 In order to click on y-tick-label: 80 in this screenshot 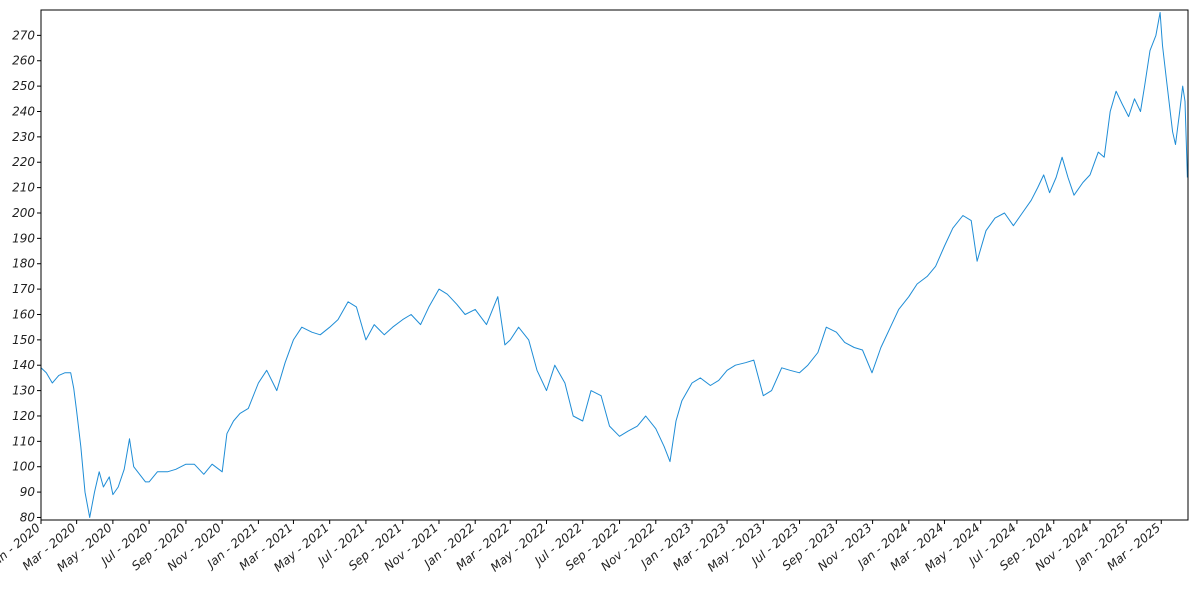, I will do `click(28, 517)`.